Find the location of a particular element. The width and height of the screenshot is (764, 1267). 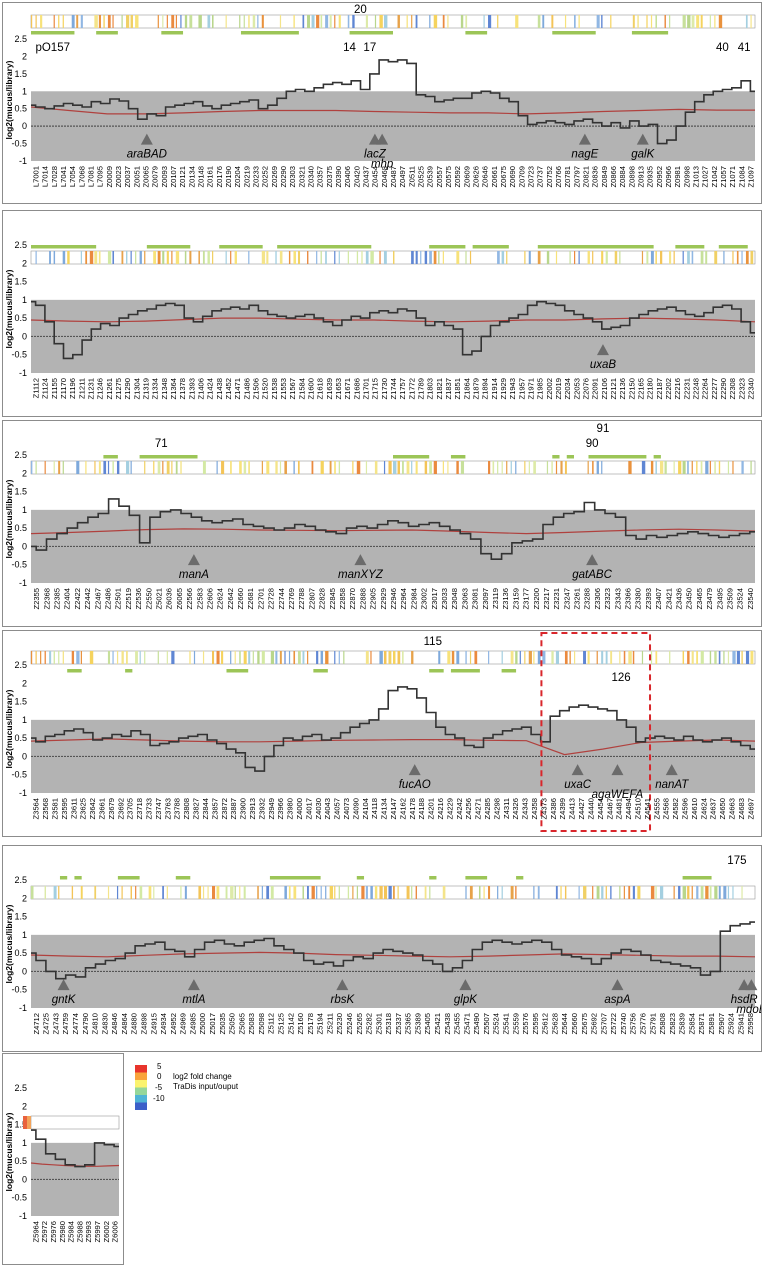

x-tick-label: Z2606 is located at coordinates (210, 599).